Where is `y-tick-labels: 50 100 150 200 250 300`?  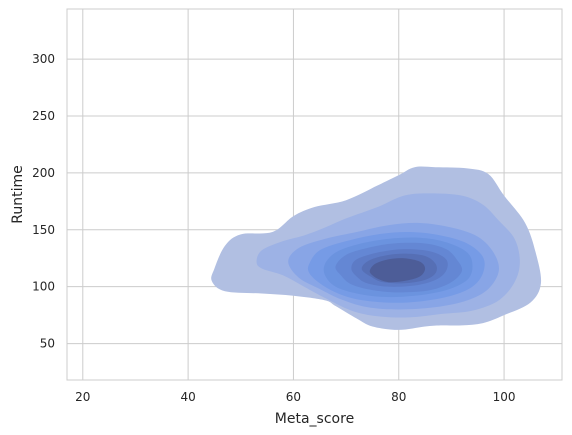
y-tick-labels: 50 100 150 200 250 300 is located at coordinates (43, 201).